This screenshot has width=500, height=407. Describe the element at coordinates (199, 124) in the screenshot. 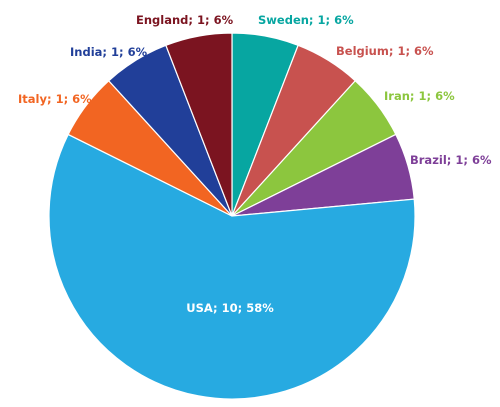

I see `pie-slice-england` at that location.